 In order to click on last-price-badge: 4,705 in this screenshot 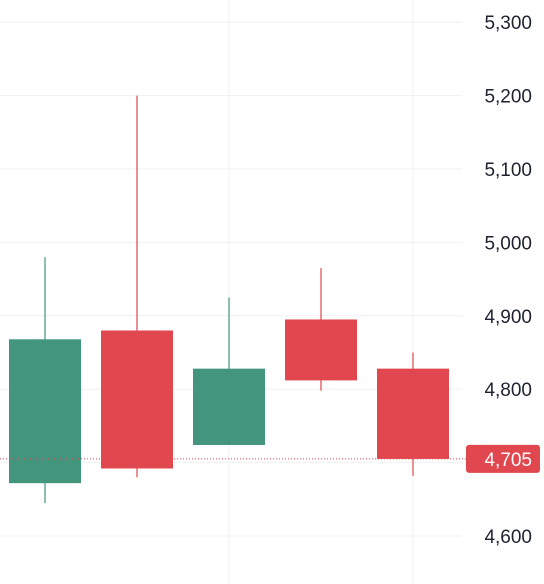, I will do `click(503, 458)`.